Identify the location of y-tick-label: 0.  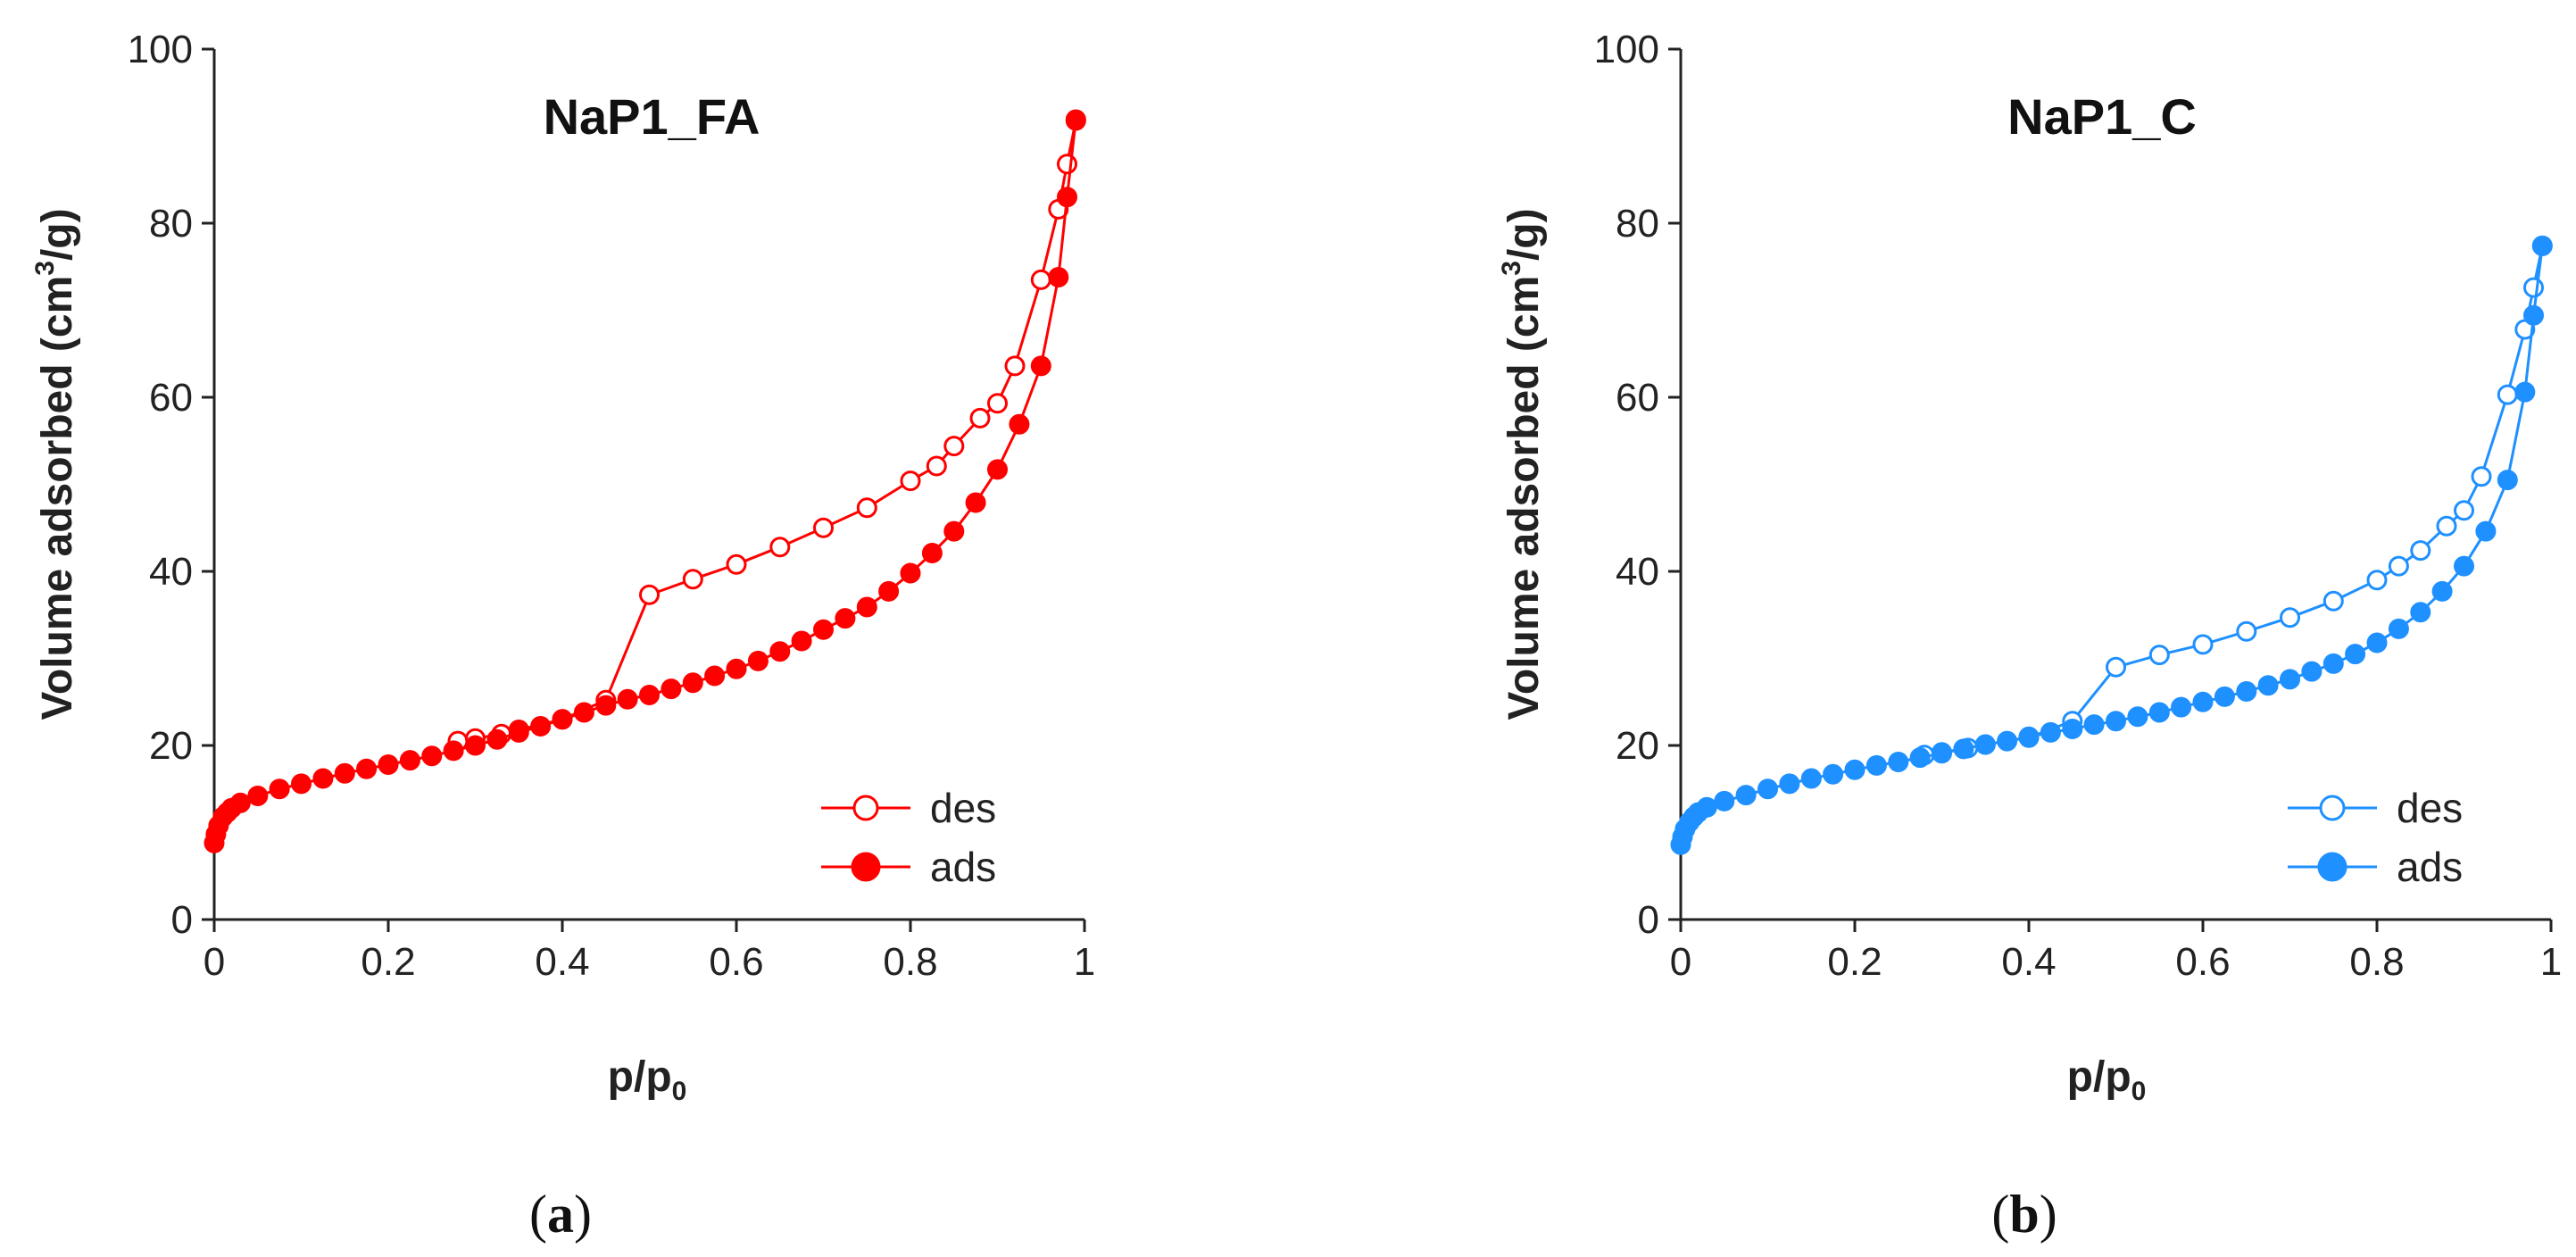
(1649, 920).